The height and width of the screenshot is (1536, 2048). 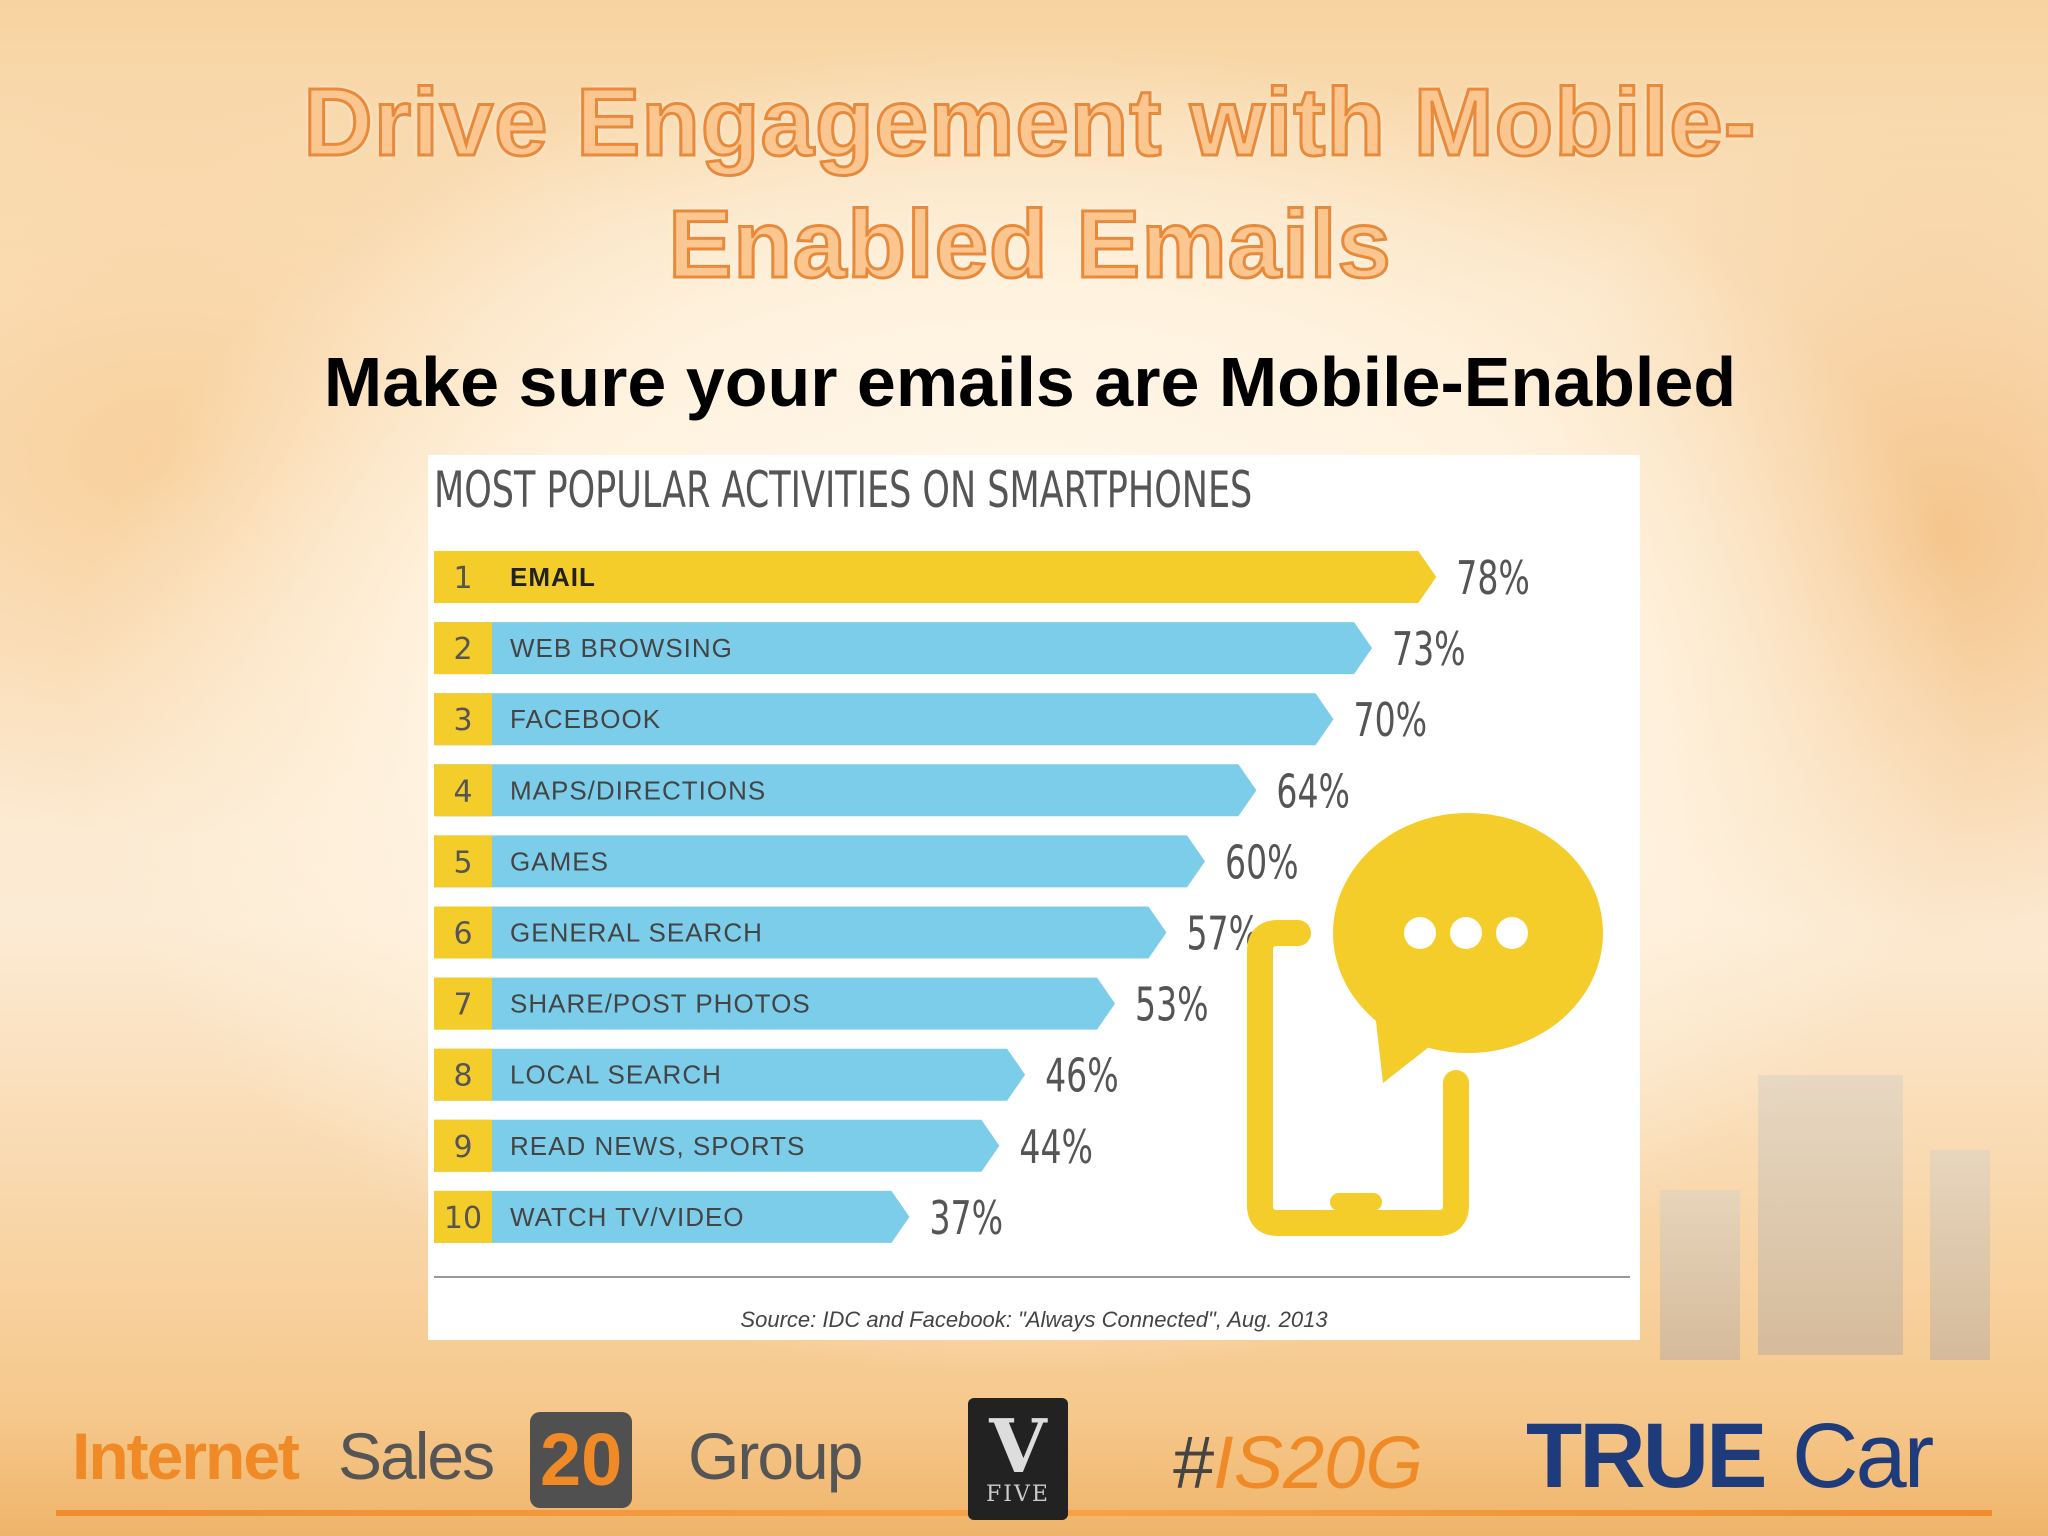 I want to click on truecar-logo-car: Car, so click(x=1863, y=1456).